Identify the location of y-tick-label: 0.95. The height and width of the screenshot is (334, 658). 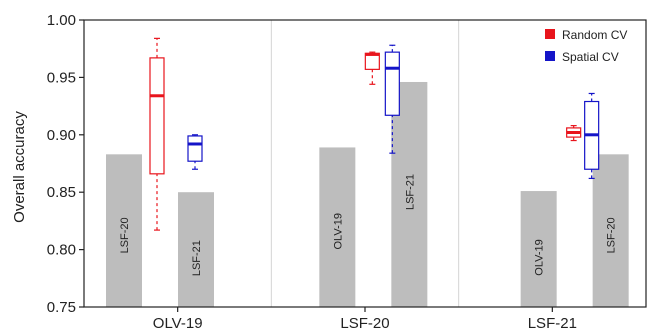
(61, 77).